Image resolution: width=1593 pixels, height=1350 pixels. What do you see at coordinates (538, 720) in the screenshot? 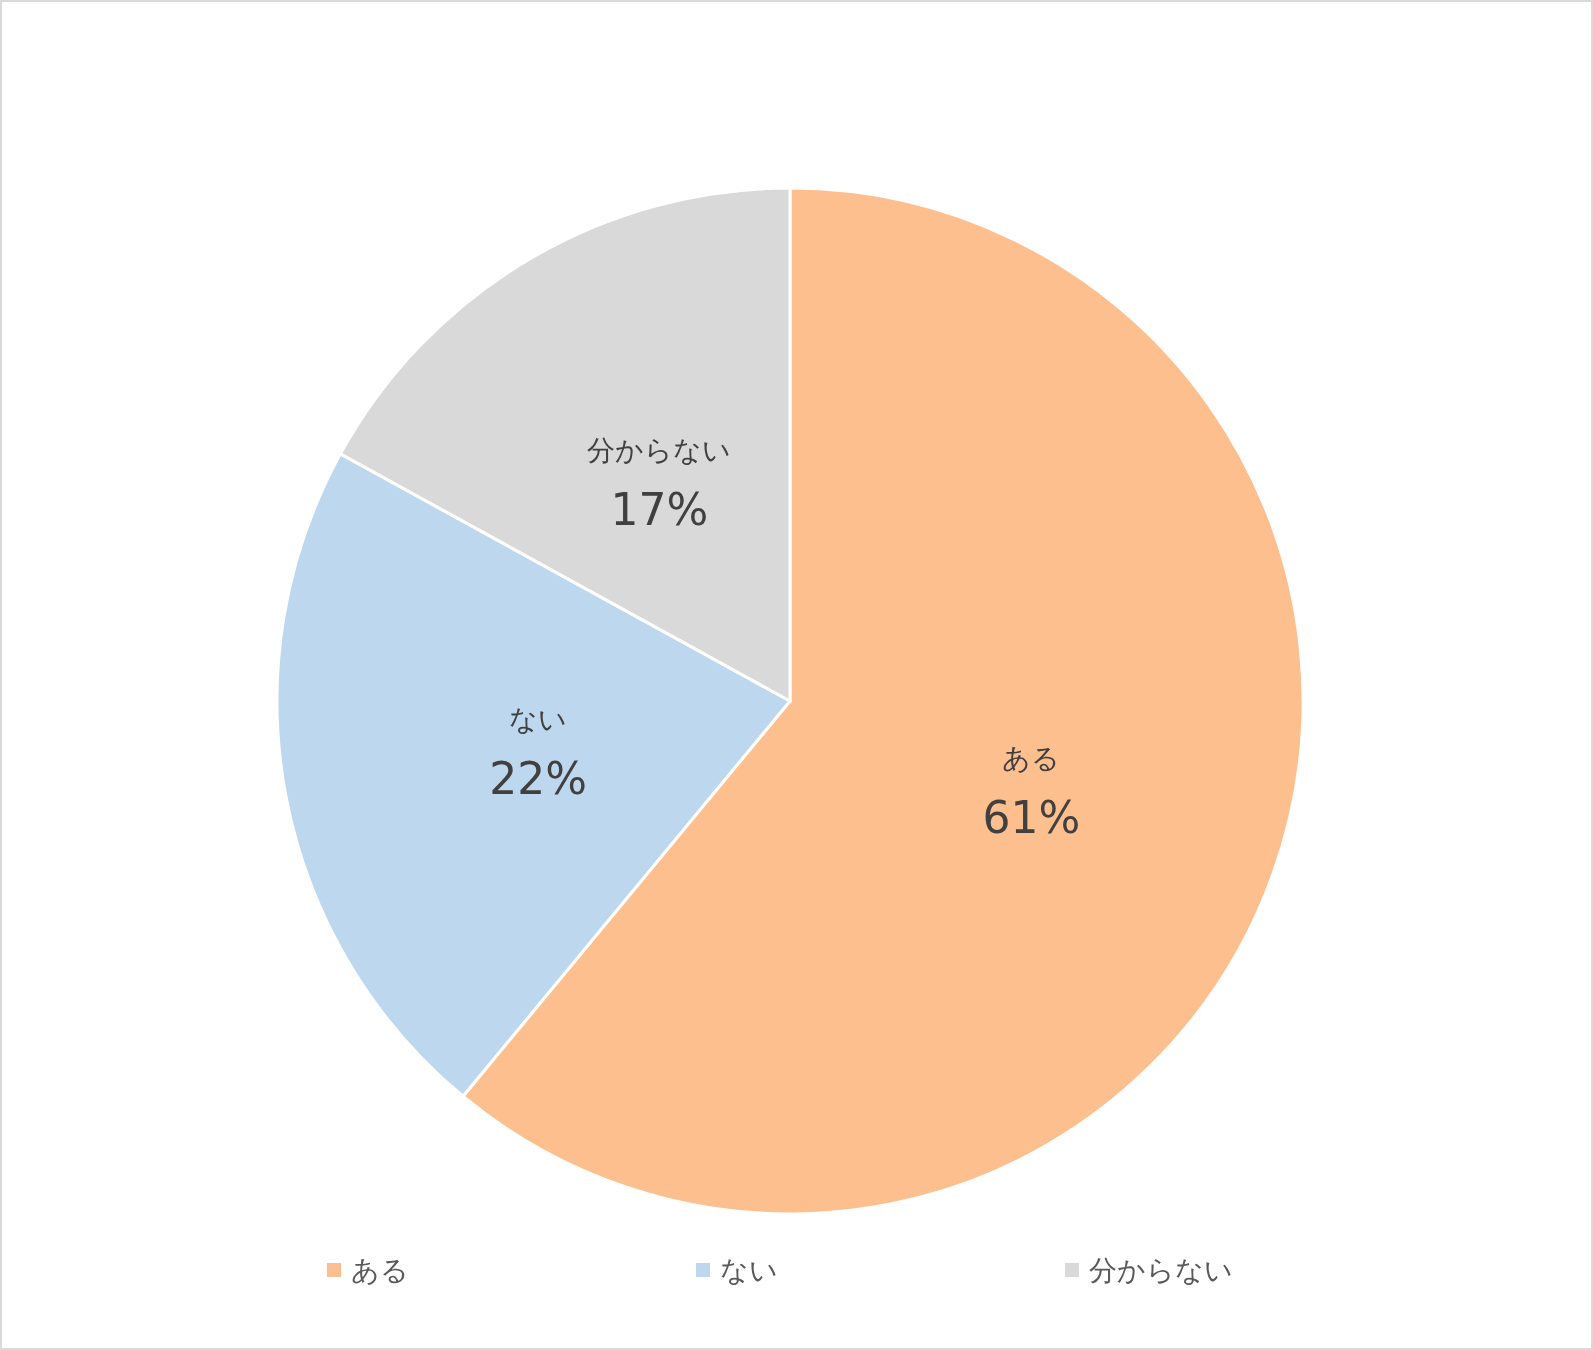
I see `slice-label: ない` at bounding box center [538, 720].